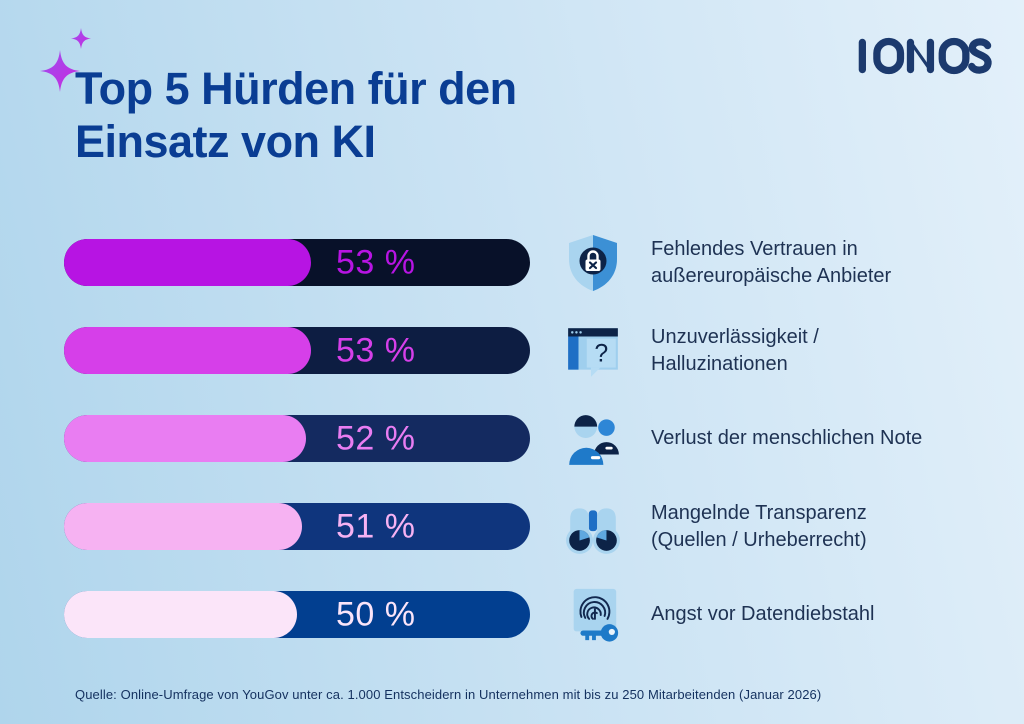  What do you see at coordinates (925, 56) in the screenshot?
I see `ionos-logo` at bounding box center [925, 56].